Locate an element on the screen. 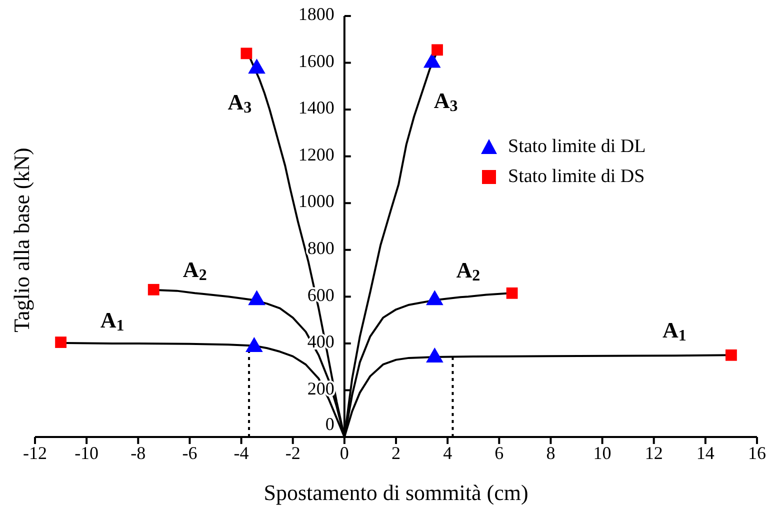 The image size is (773, 520). legend-label: Stato limite di DL is located at coordinates (577, 147).